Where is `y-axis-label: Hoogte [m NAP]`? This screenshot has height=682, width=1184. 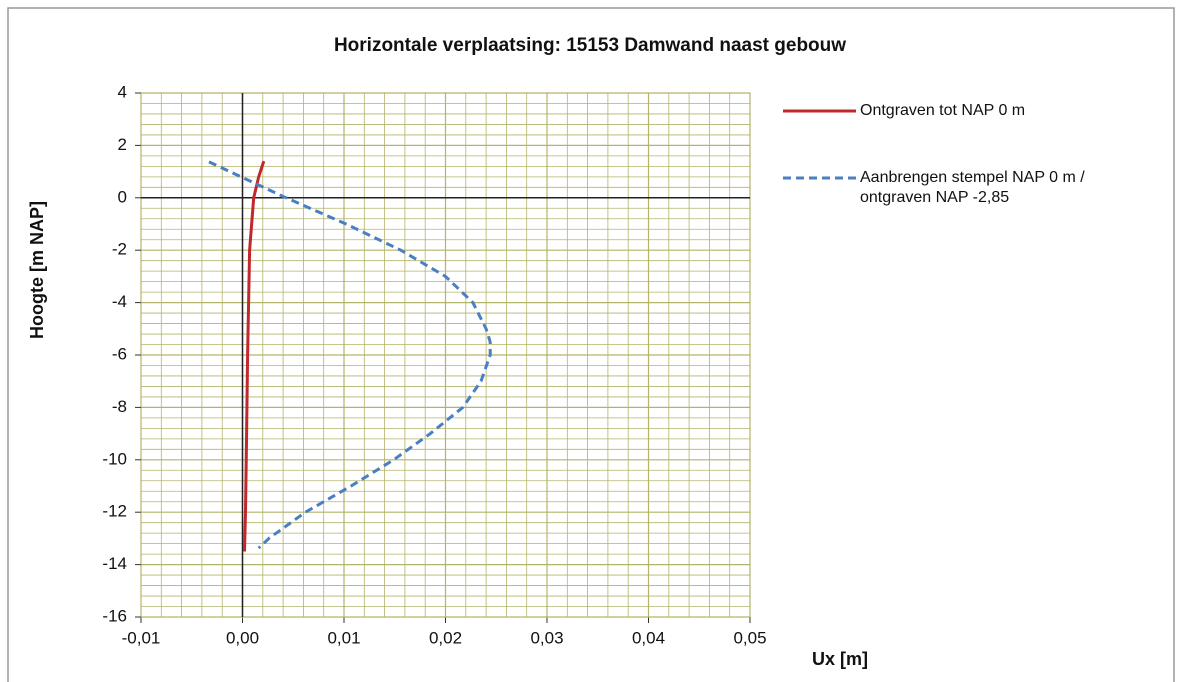 y-axis-label: Hoogte [m NAP] is located at coordinates (37, 270).